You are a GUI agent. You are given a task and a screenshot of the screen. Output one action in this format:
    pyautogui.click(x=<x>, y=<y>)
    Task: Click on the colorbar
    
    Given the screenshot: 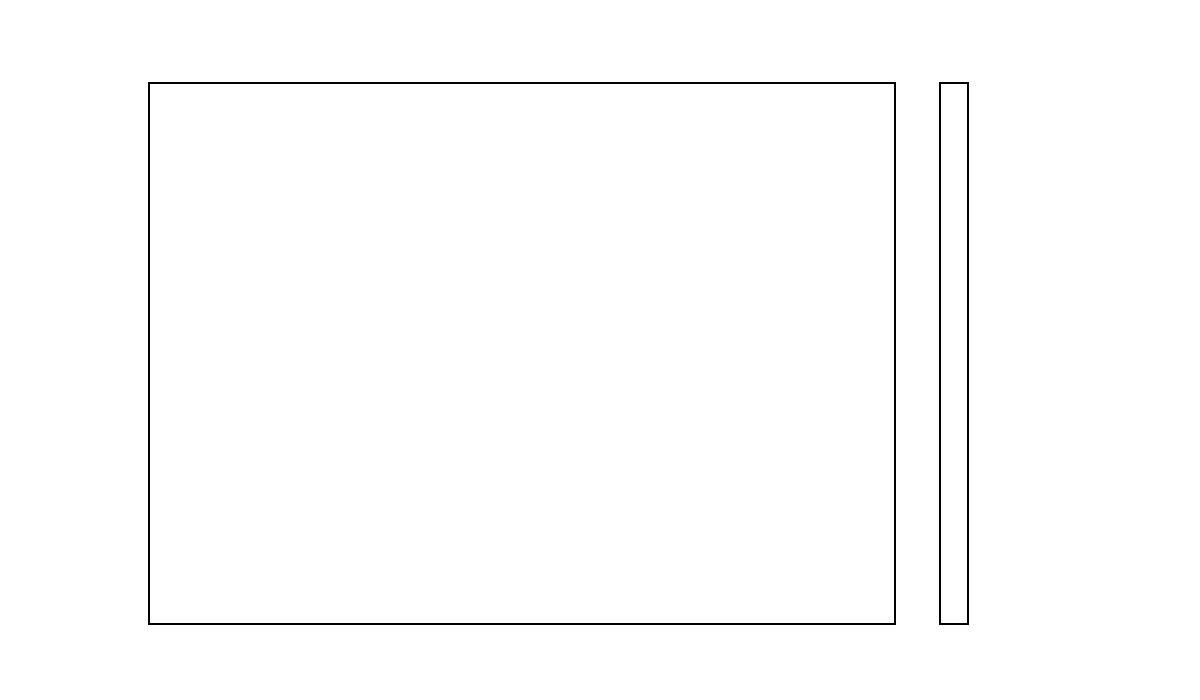 What is the action you would take?
    pyautogui.click(x=954, y=353)
    